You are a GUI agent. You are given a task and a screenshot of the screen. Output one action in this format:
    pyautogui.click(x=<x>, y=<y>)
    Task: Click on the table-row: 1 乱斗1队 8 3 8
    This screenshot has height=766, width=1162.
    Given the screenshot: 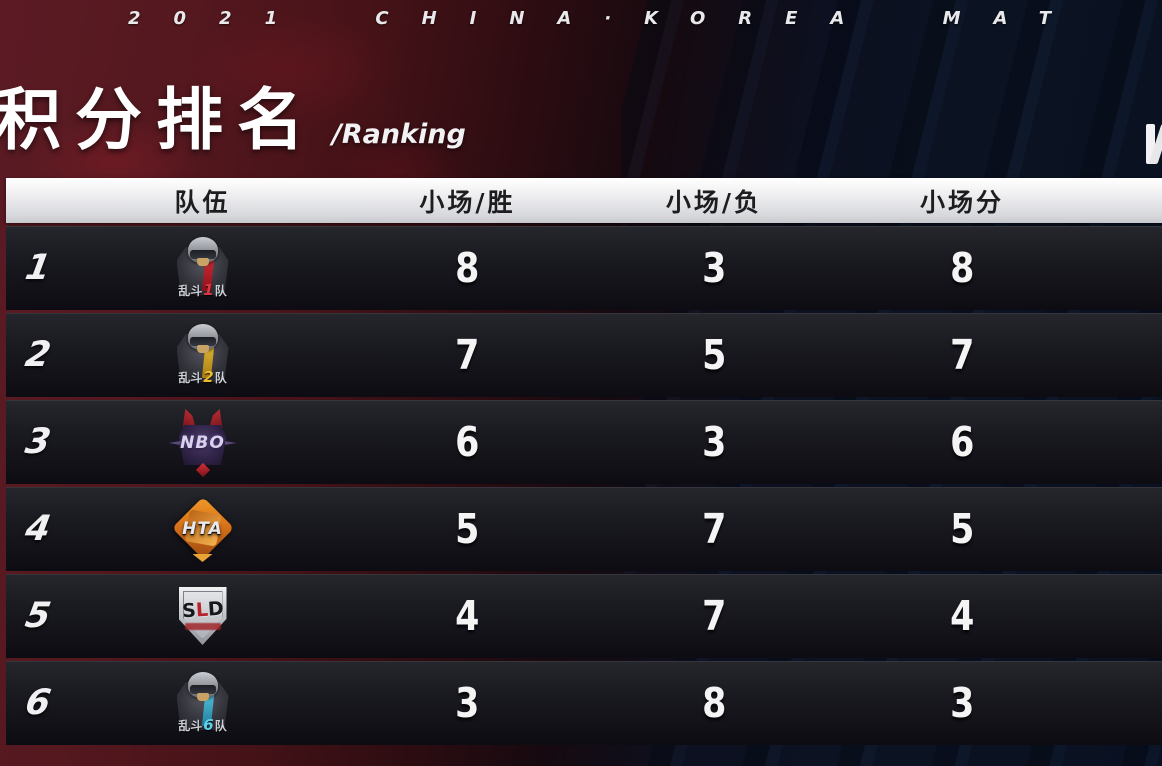 What is the action you would take?
    pyautogui.click(x=584, y=268)
    